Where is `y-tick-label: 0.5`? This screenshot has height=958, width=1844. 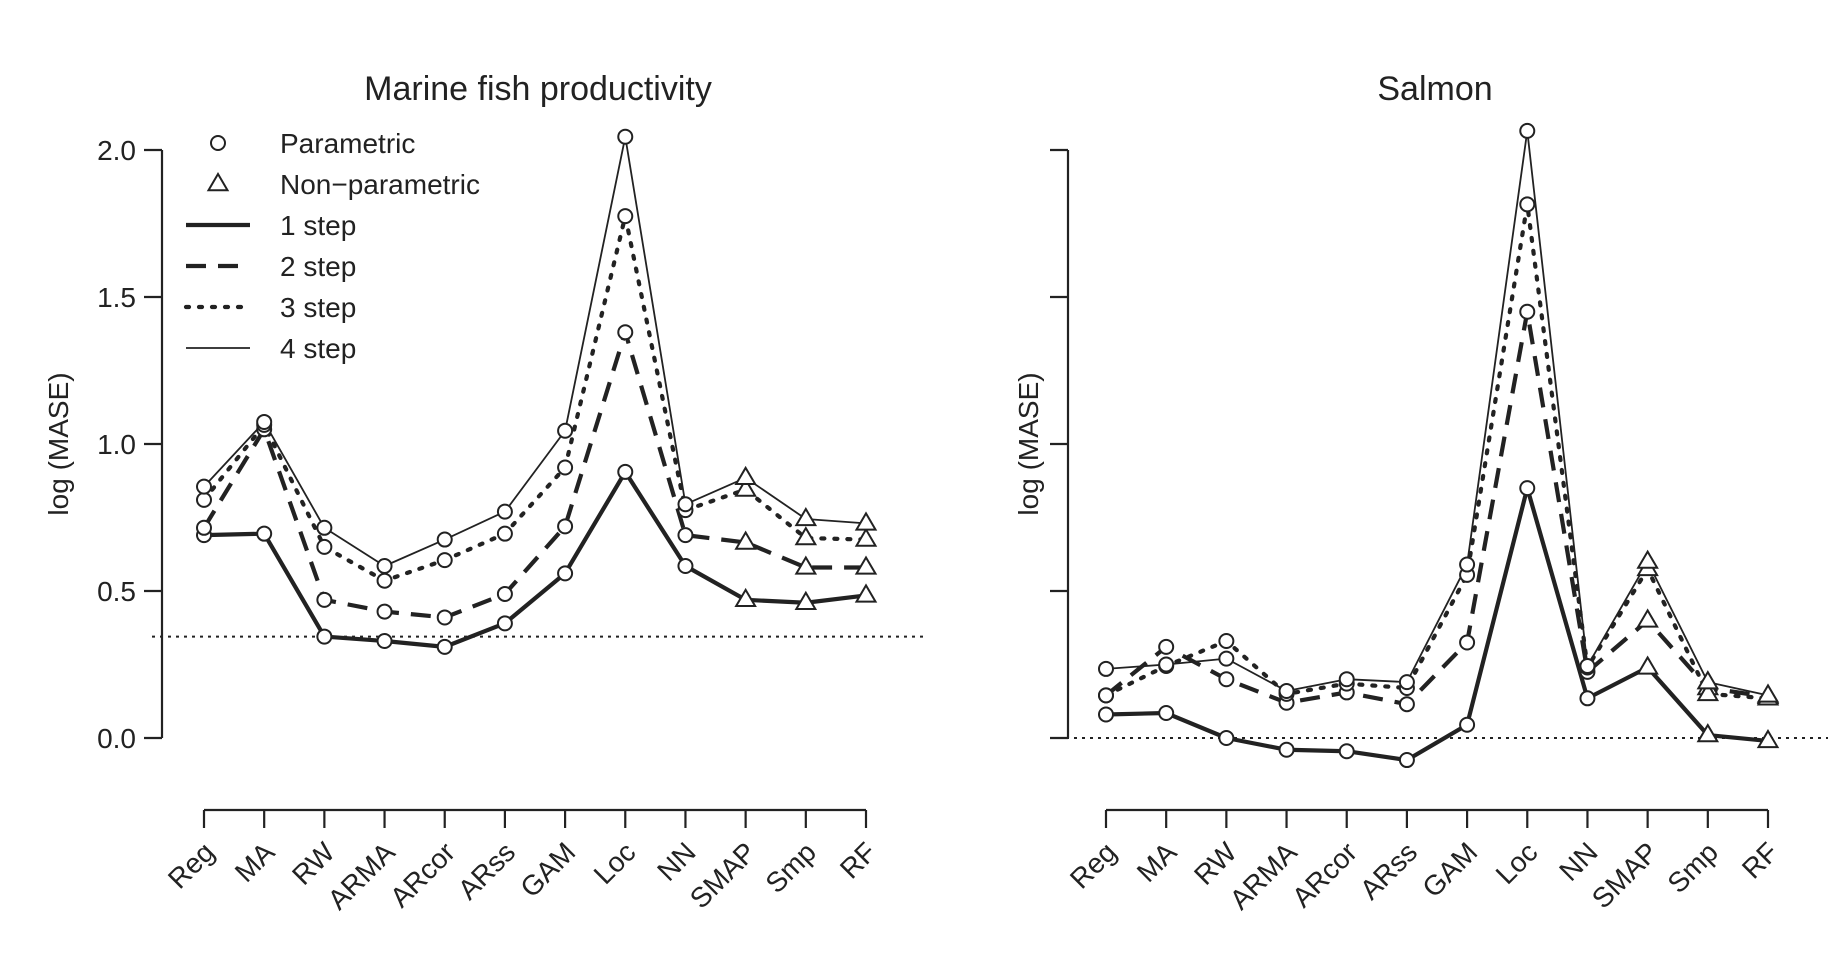 y-tick-label: 0.5 is located at coordinates (116, 591).